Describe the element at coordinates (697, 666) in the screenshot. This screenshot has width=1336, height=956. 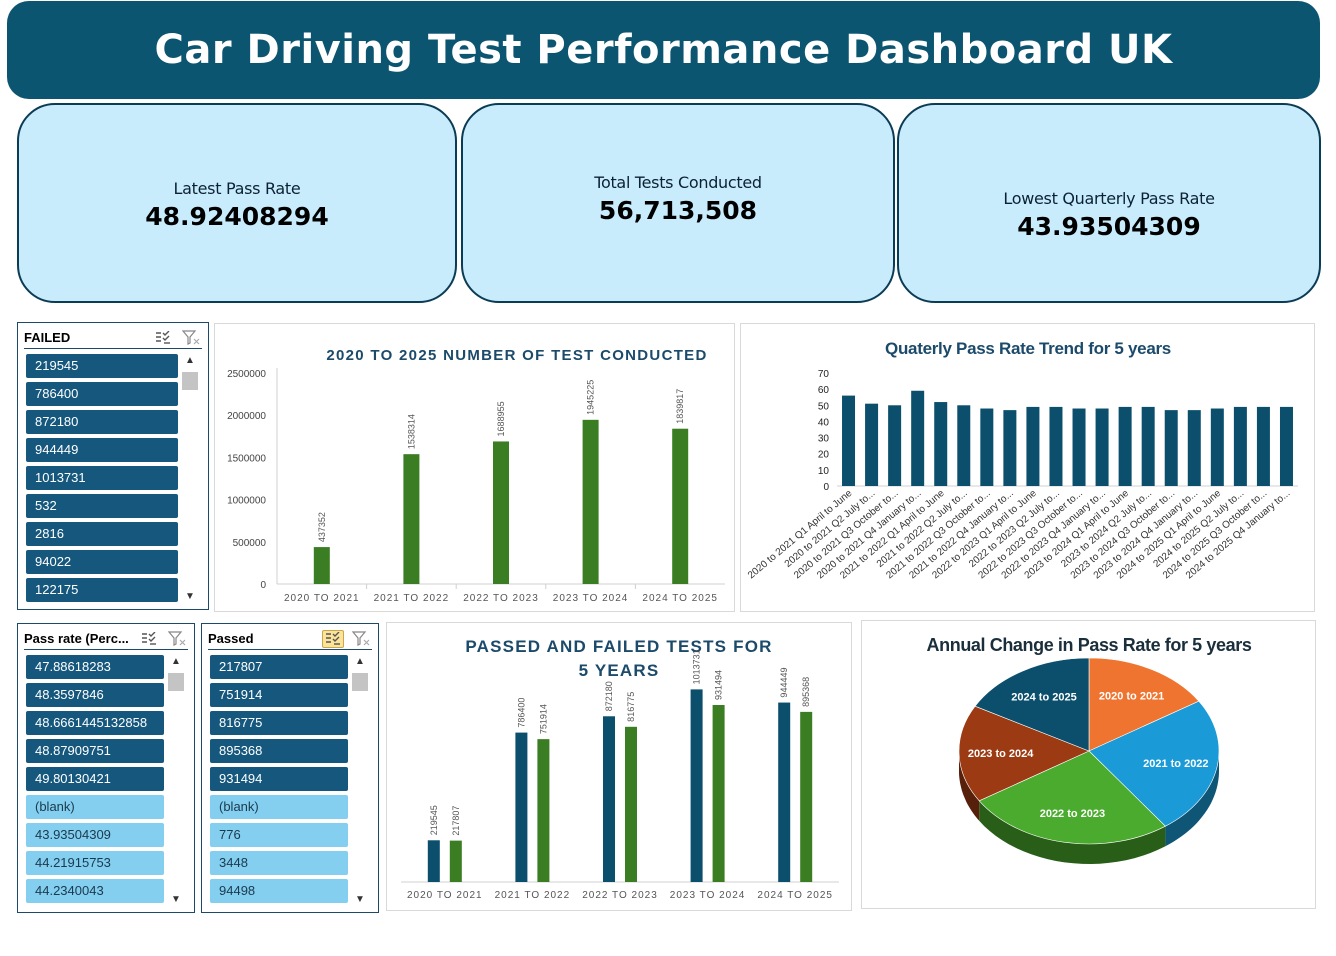
I see `data-label: 1013731` at that location.